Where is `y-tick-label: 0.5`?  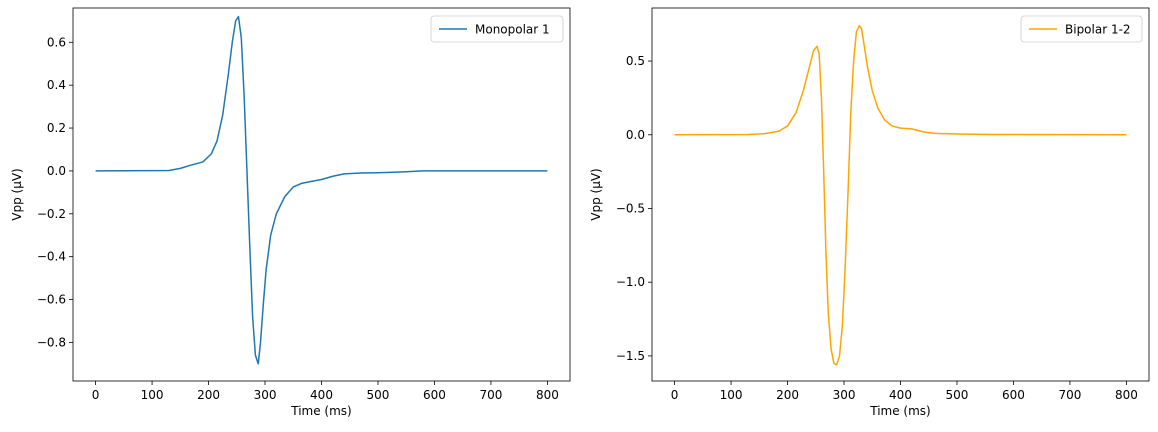 y-tick-label: 0.5 is located at coordinates (635, 61).